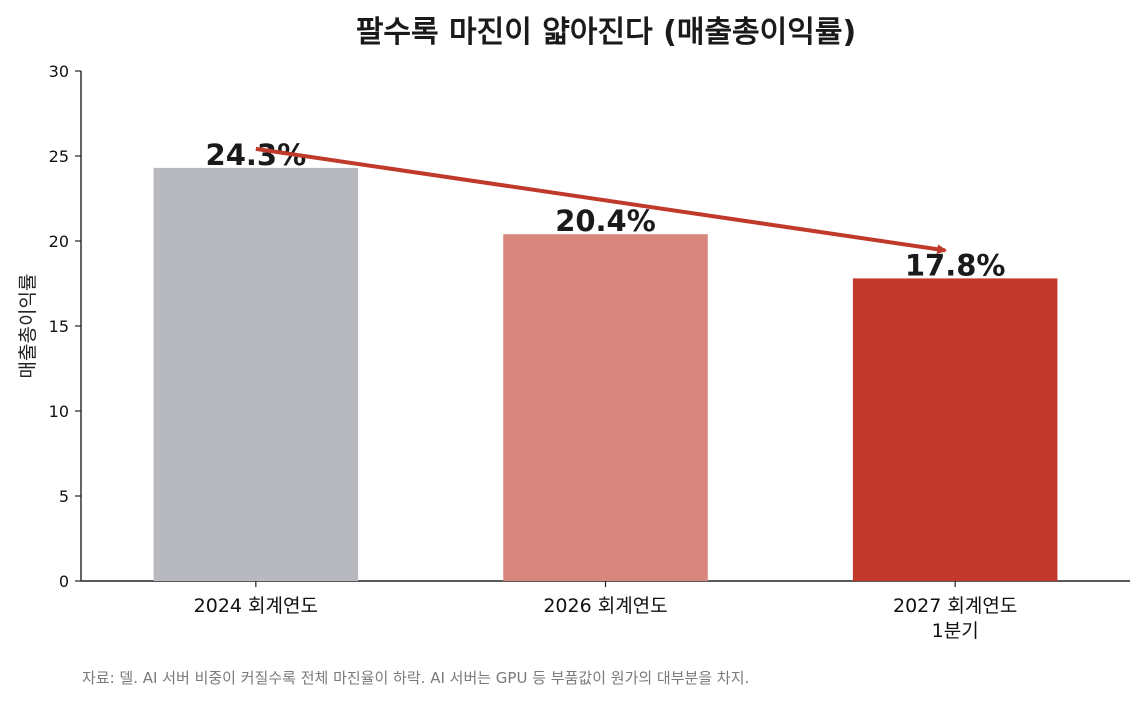  What do you see at coordinates (59, 156) in the screenshot?
I see `y-tick-label: 25` at bounding box center [59, 156].